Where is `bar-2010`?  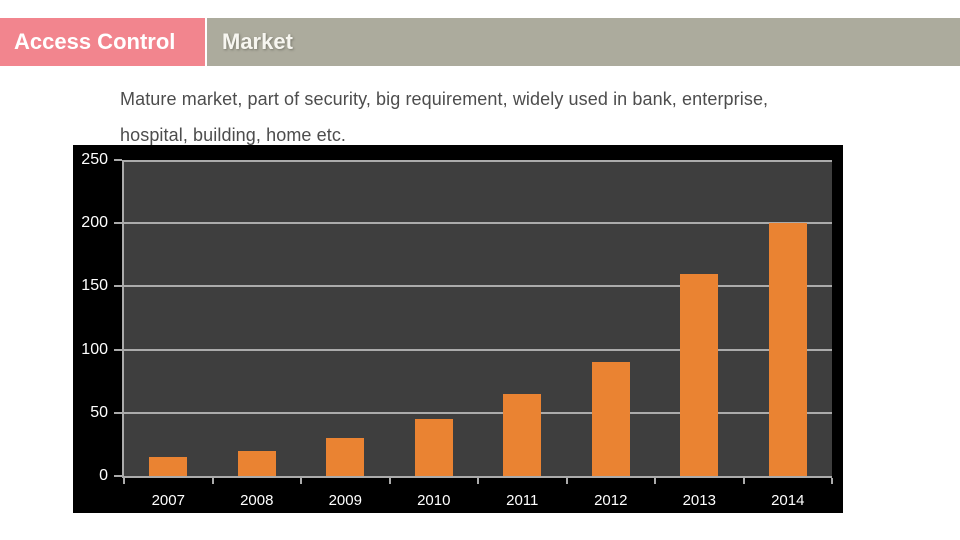
bar-2010 is located at coordinates (433, 447).